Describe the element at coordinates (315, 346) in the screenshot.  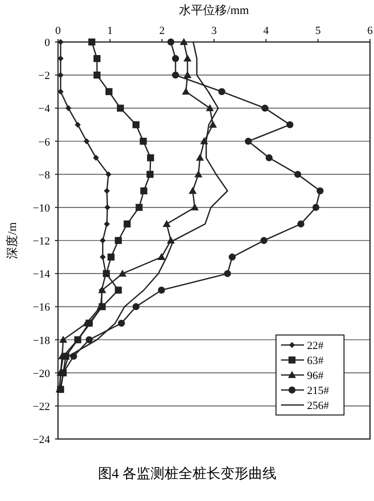
I see `legend-label: 22#` at that location.